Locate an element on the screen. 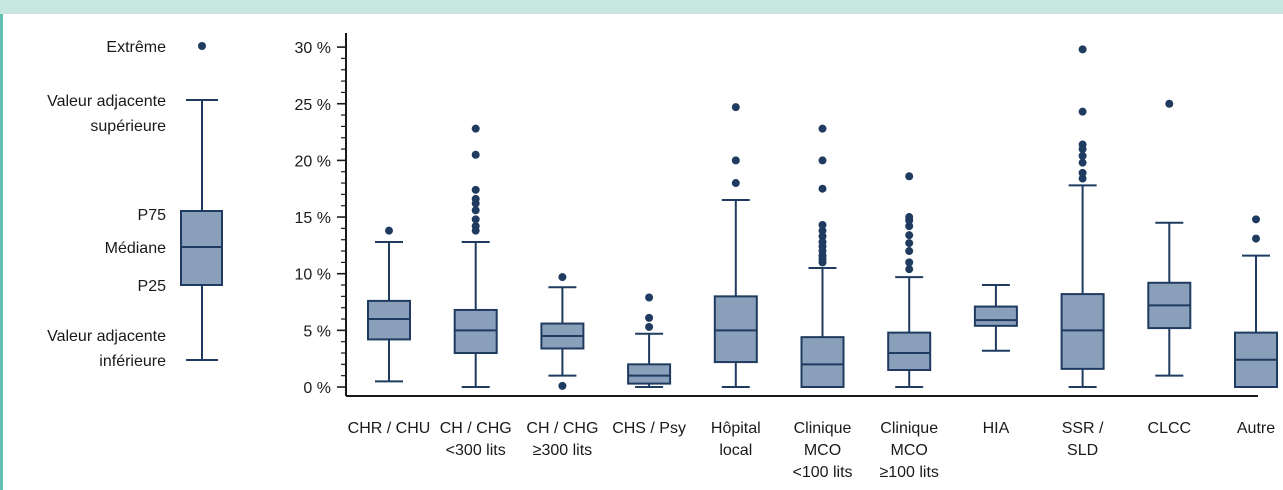  x-category-label: <300 lits is located at coordinates (476, 450).